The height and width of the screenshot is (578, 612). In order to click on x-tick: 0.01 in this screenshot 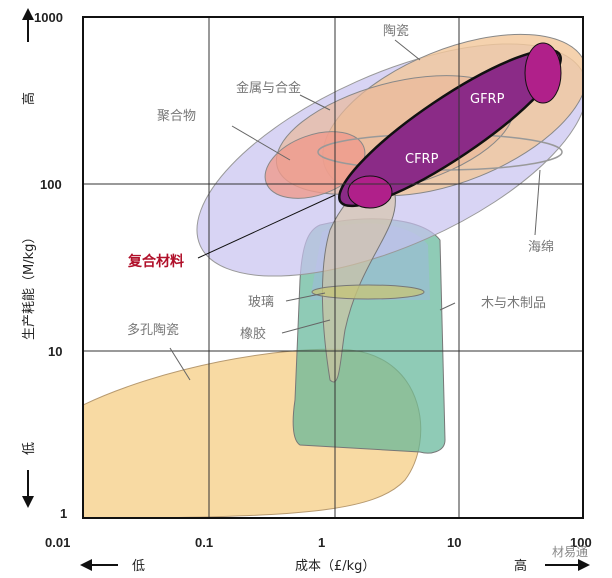, I will do `click(57, 542)`.